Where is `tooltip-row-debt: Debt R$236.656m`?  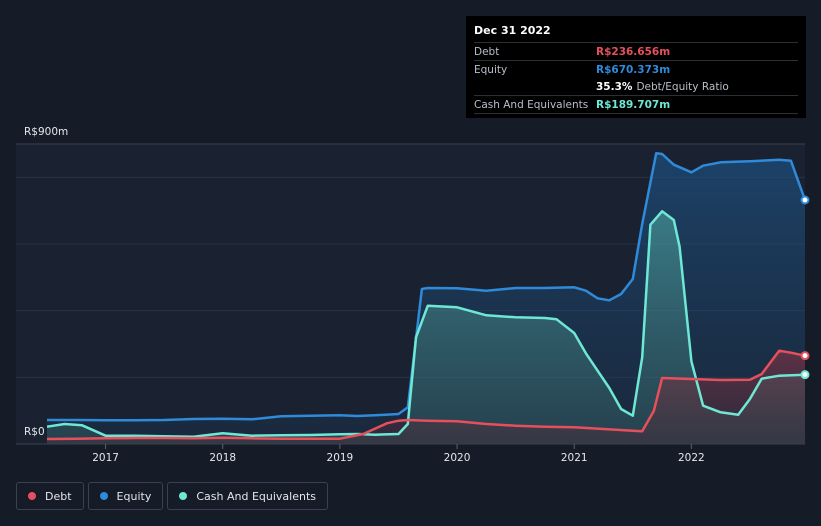
tooltip-row-debt: Debt R$236.656m is located at coordinates (636, 51).